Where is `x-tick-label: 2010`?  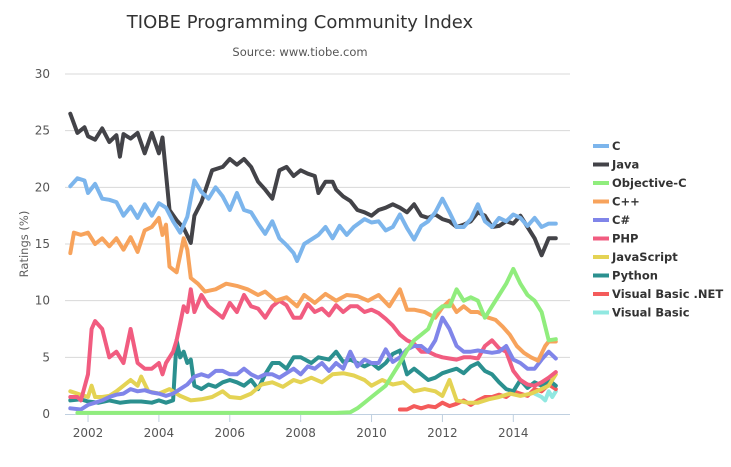
x-tick-label: 2010 is located at coordinates (371, 433).